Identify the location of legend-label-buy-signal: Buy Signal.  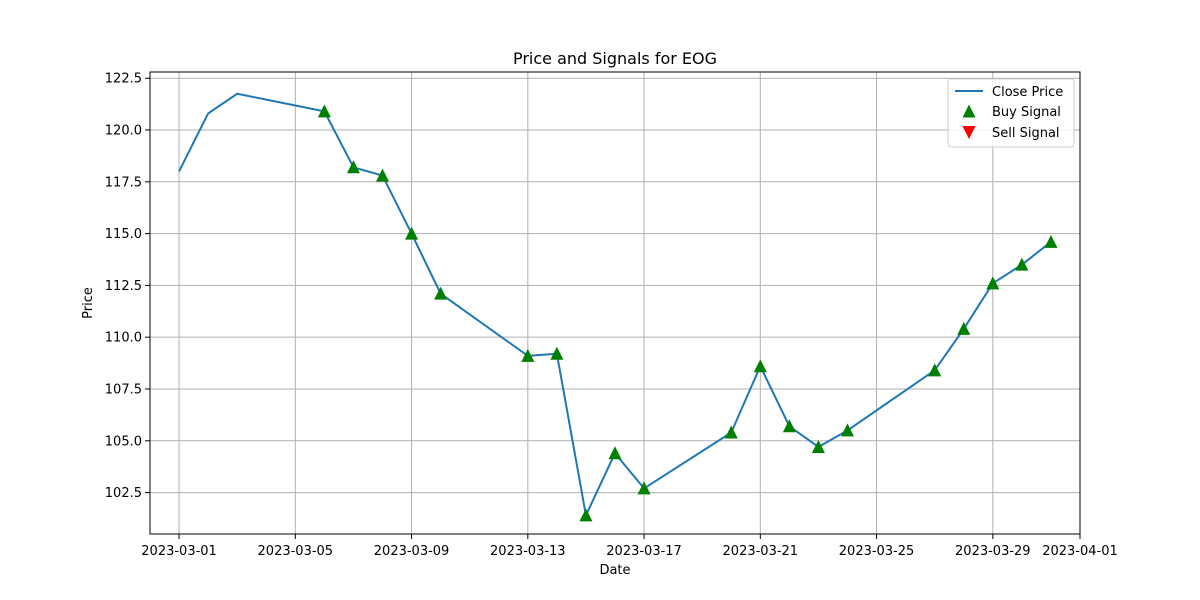
(1026, 112).